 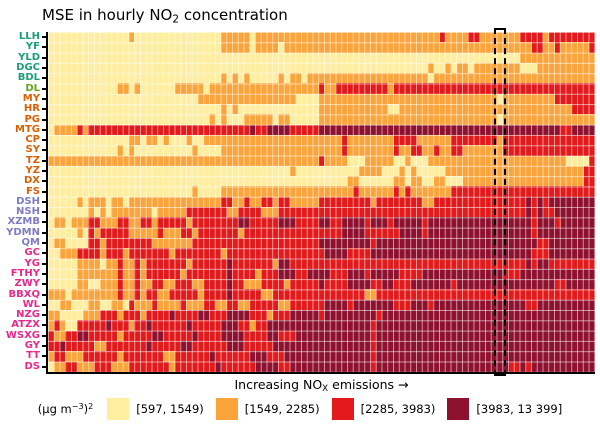 What do you see at coordinates (23, 68) in the screenshot?
I see `row-label-DGC: DGC` at bounding box center [23, 68].